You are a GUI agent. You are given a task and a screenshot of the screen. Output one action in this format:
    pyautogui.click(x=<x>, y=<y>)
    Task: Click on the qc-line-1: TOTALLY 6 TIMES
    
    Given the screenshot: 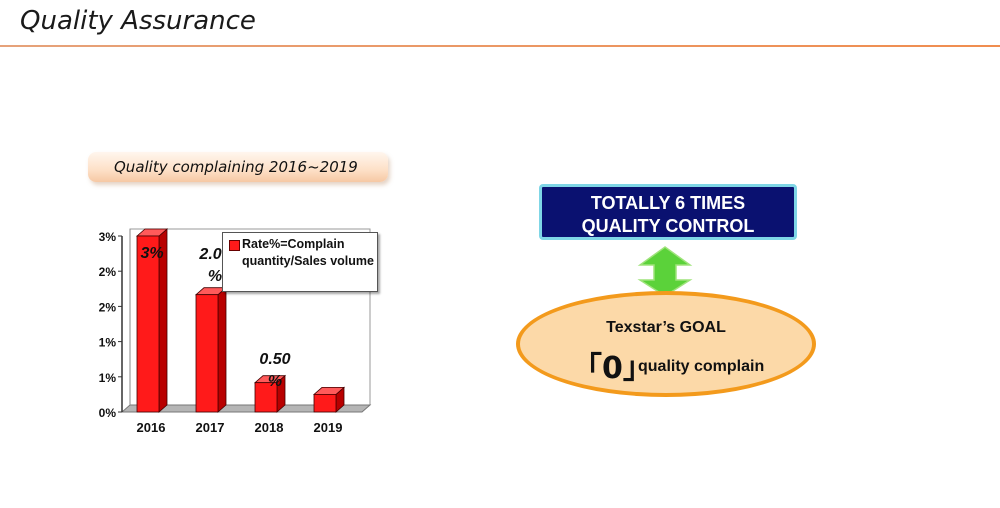 What is the action you would take?
    pyautogui.click(x=668, y=203)
    